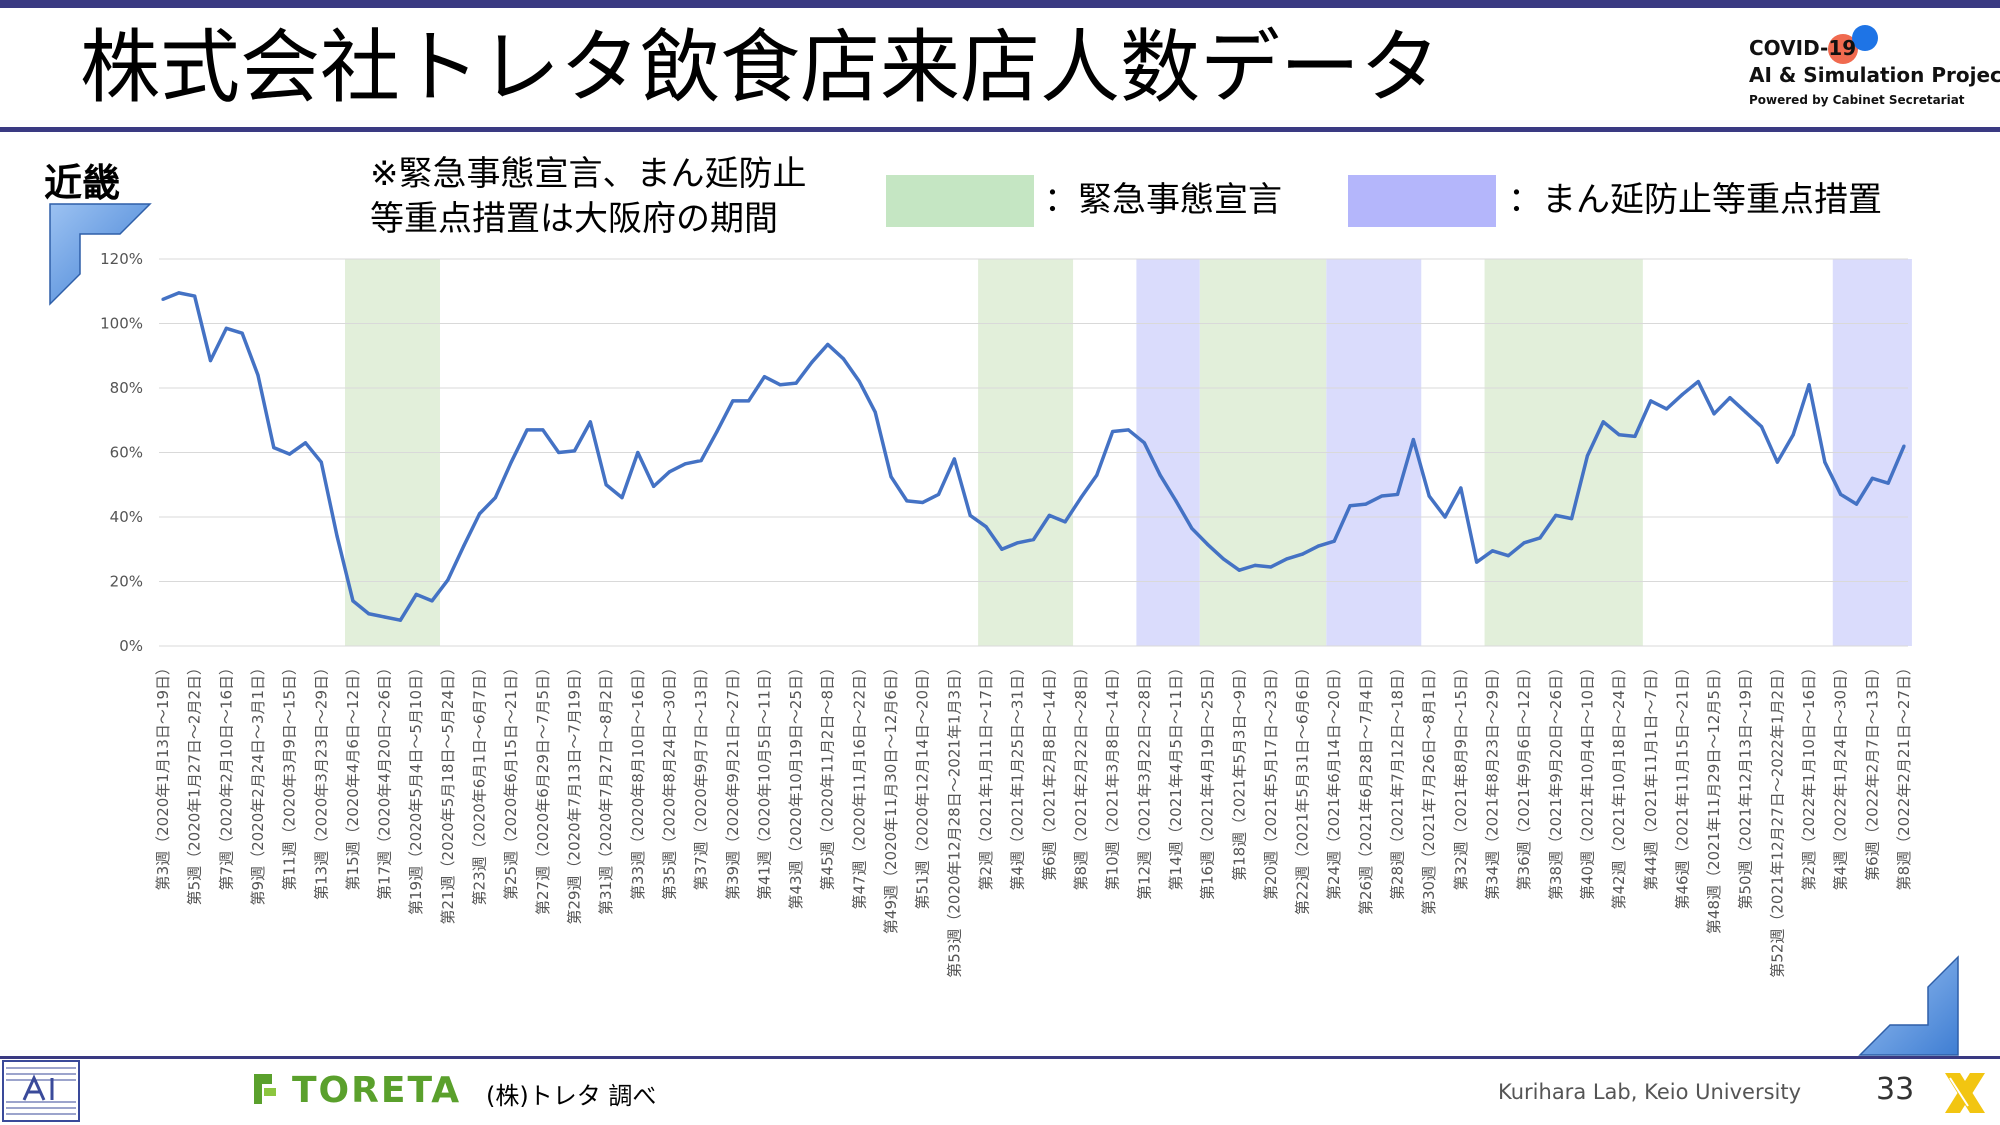  I want to click on data-source: (株)トレタ 調べ, so click(571, 1096).